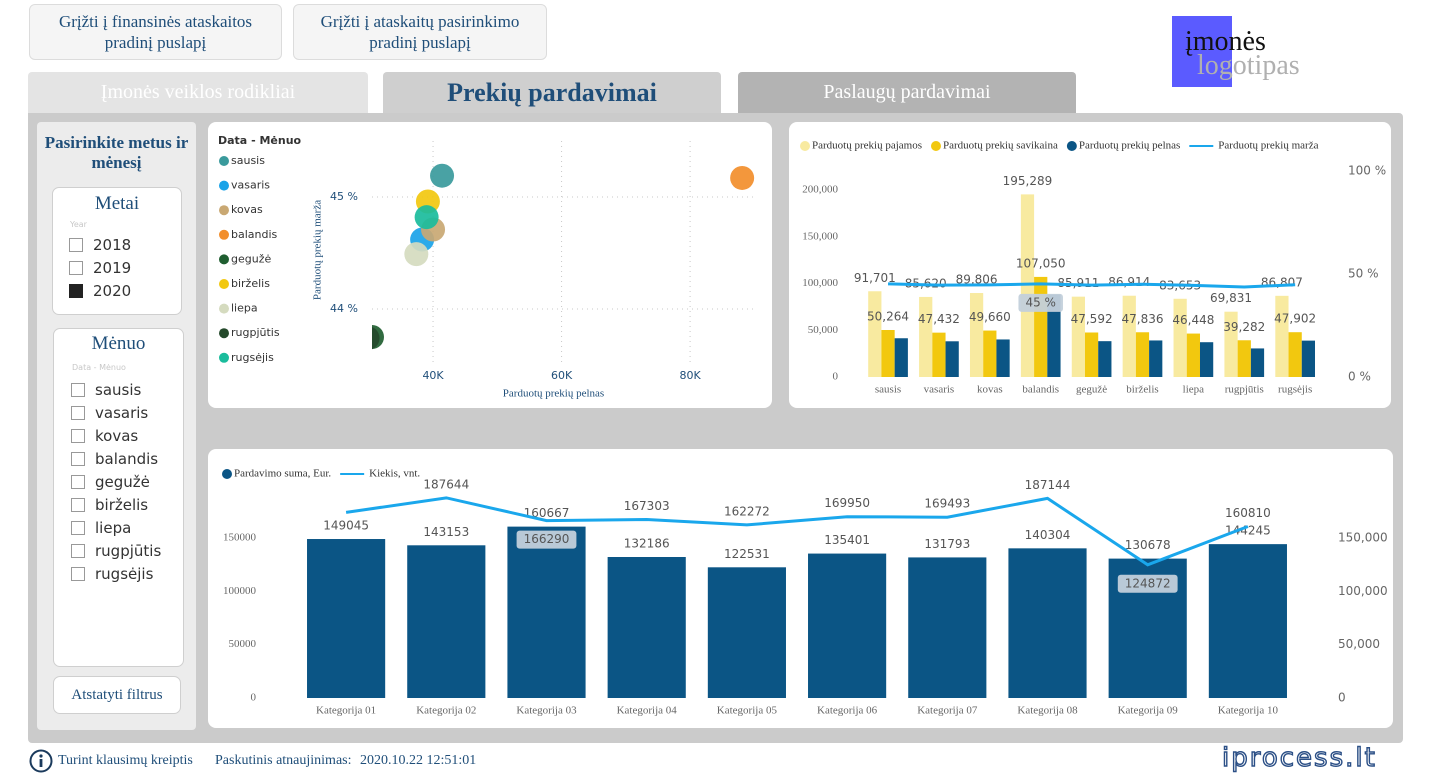 The height and width of the screenshot is (781, 1435). What do you see at coordinates (847, 540) in the screenshot?
I see `data-label: 135401` at bounding box center [847, 540].